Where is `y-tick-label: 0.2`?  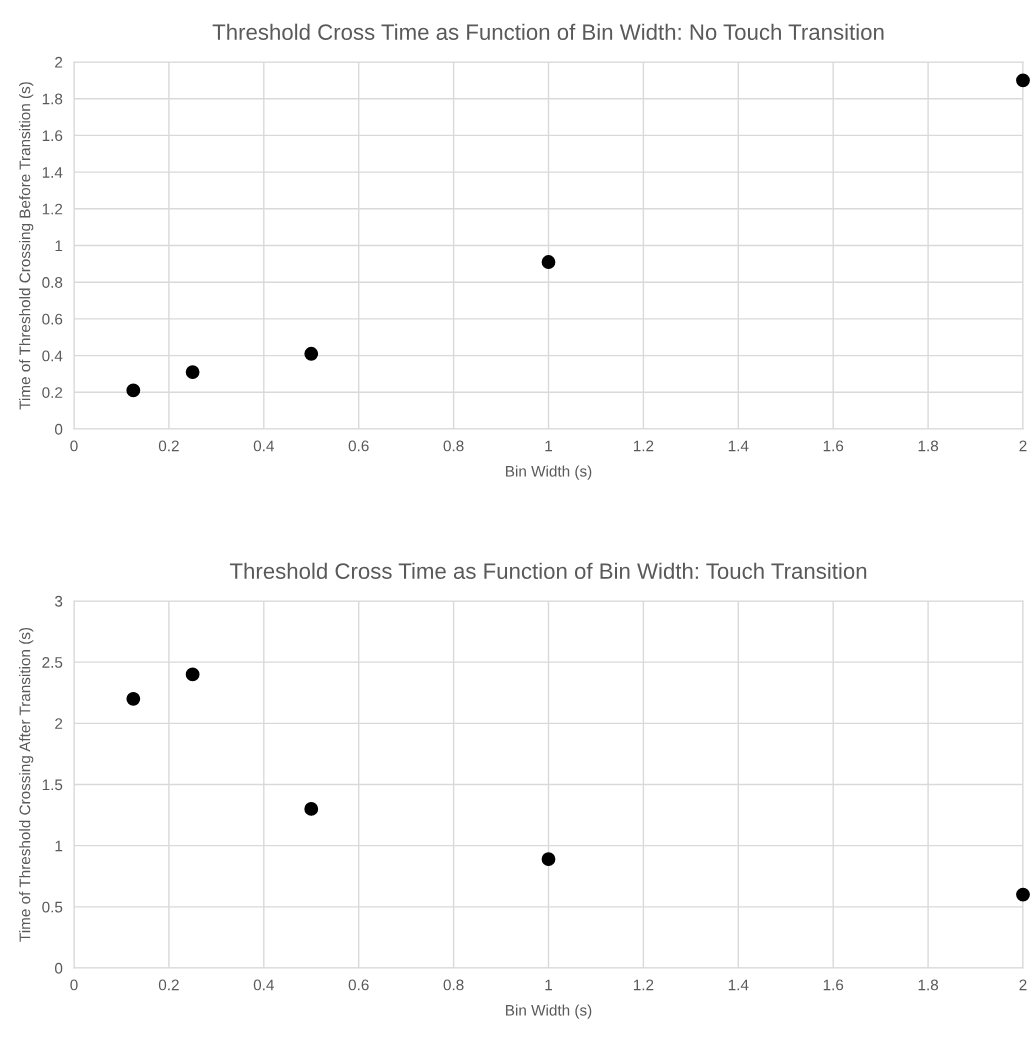 y-tick-label: 0.2 is located at coordinates (52, 392).